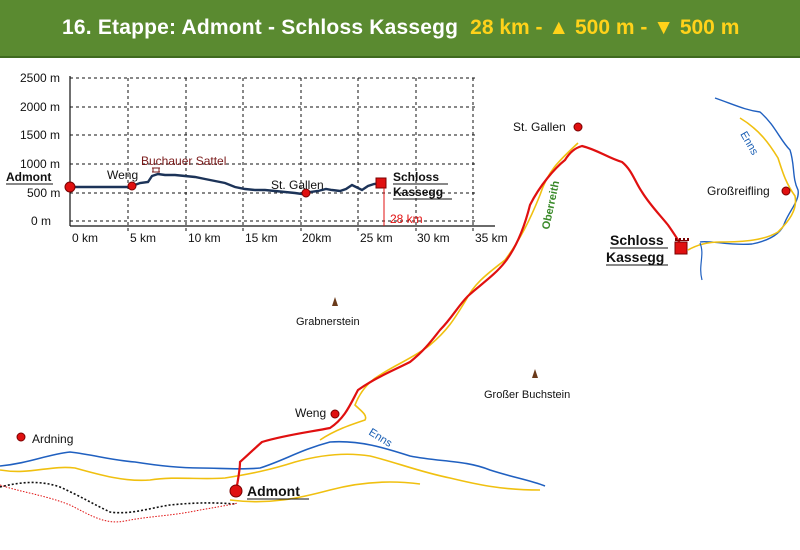 This screenshot has width=800, height=550. I want to click on grabnerstein-peak-icon, so click(335, 301).